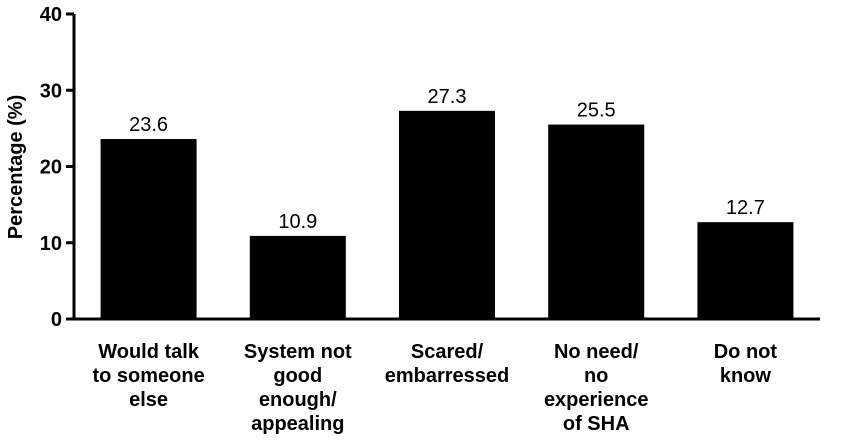 This screenshot has width=851, height=447. I want to click on y-tick-label: 10, so click(51, 244).